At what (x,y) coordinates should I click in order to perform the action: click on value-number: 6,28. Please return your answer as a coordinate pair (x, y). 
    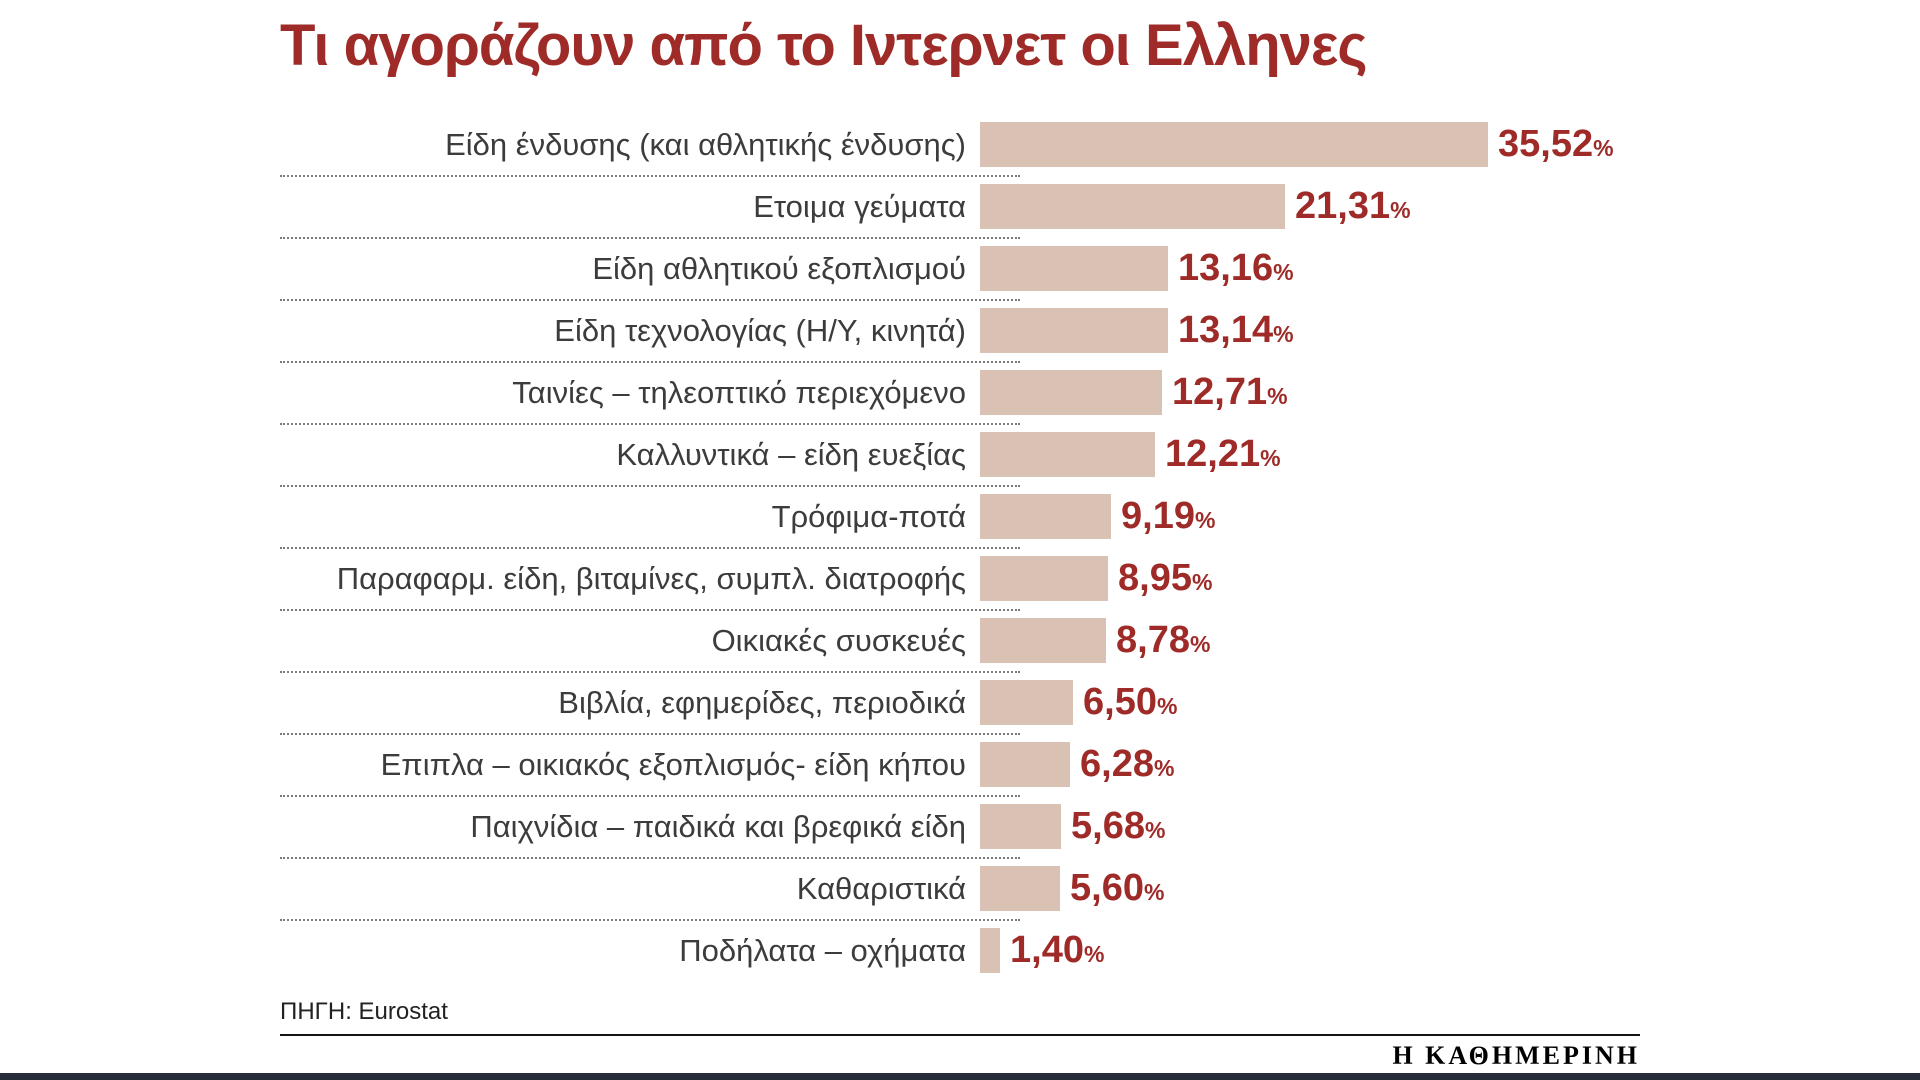
    Looking at the image, I should click on (1117, 764).